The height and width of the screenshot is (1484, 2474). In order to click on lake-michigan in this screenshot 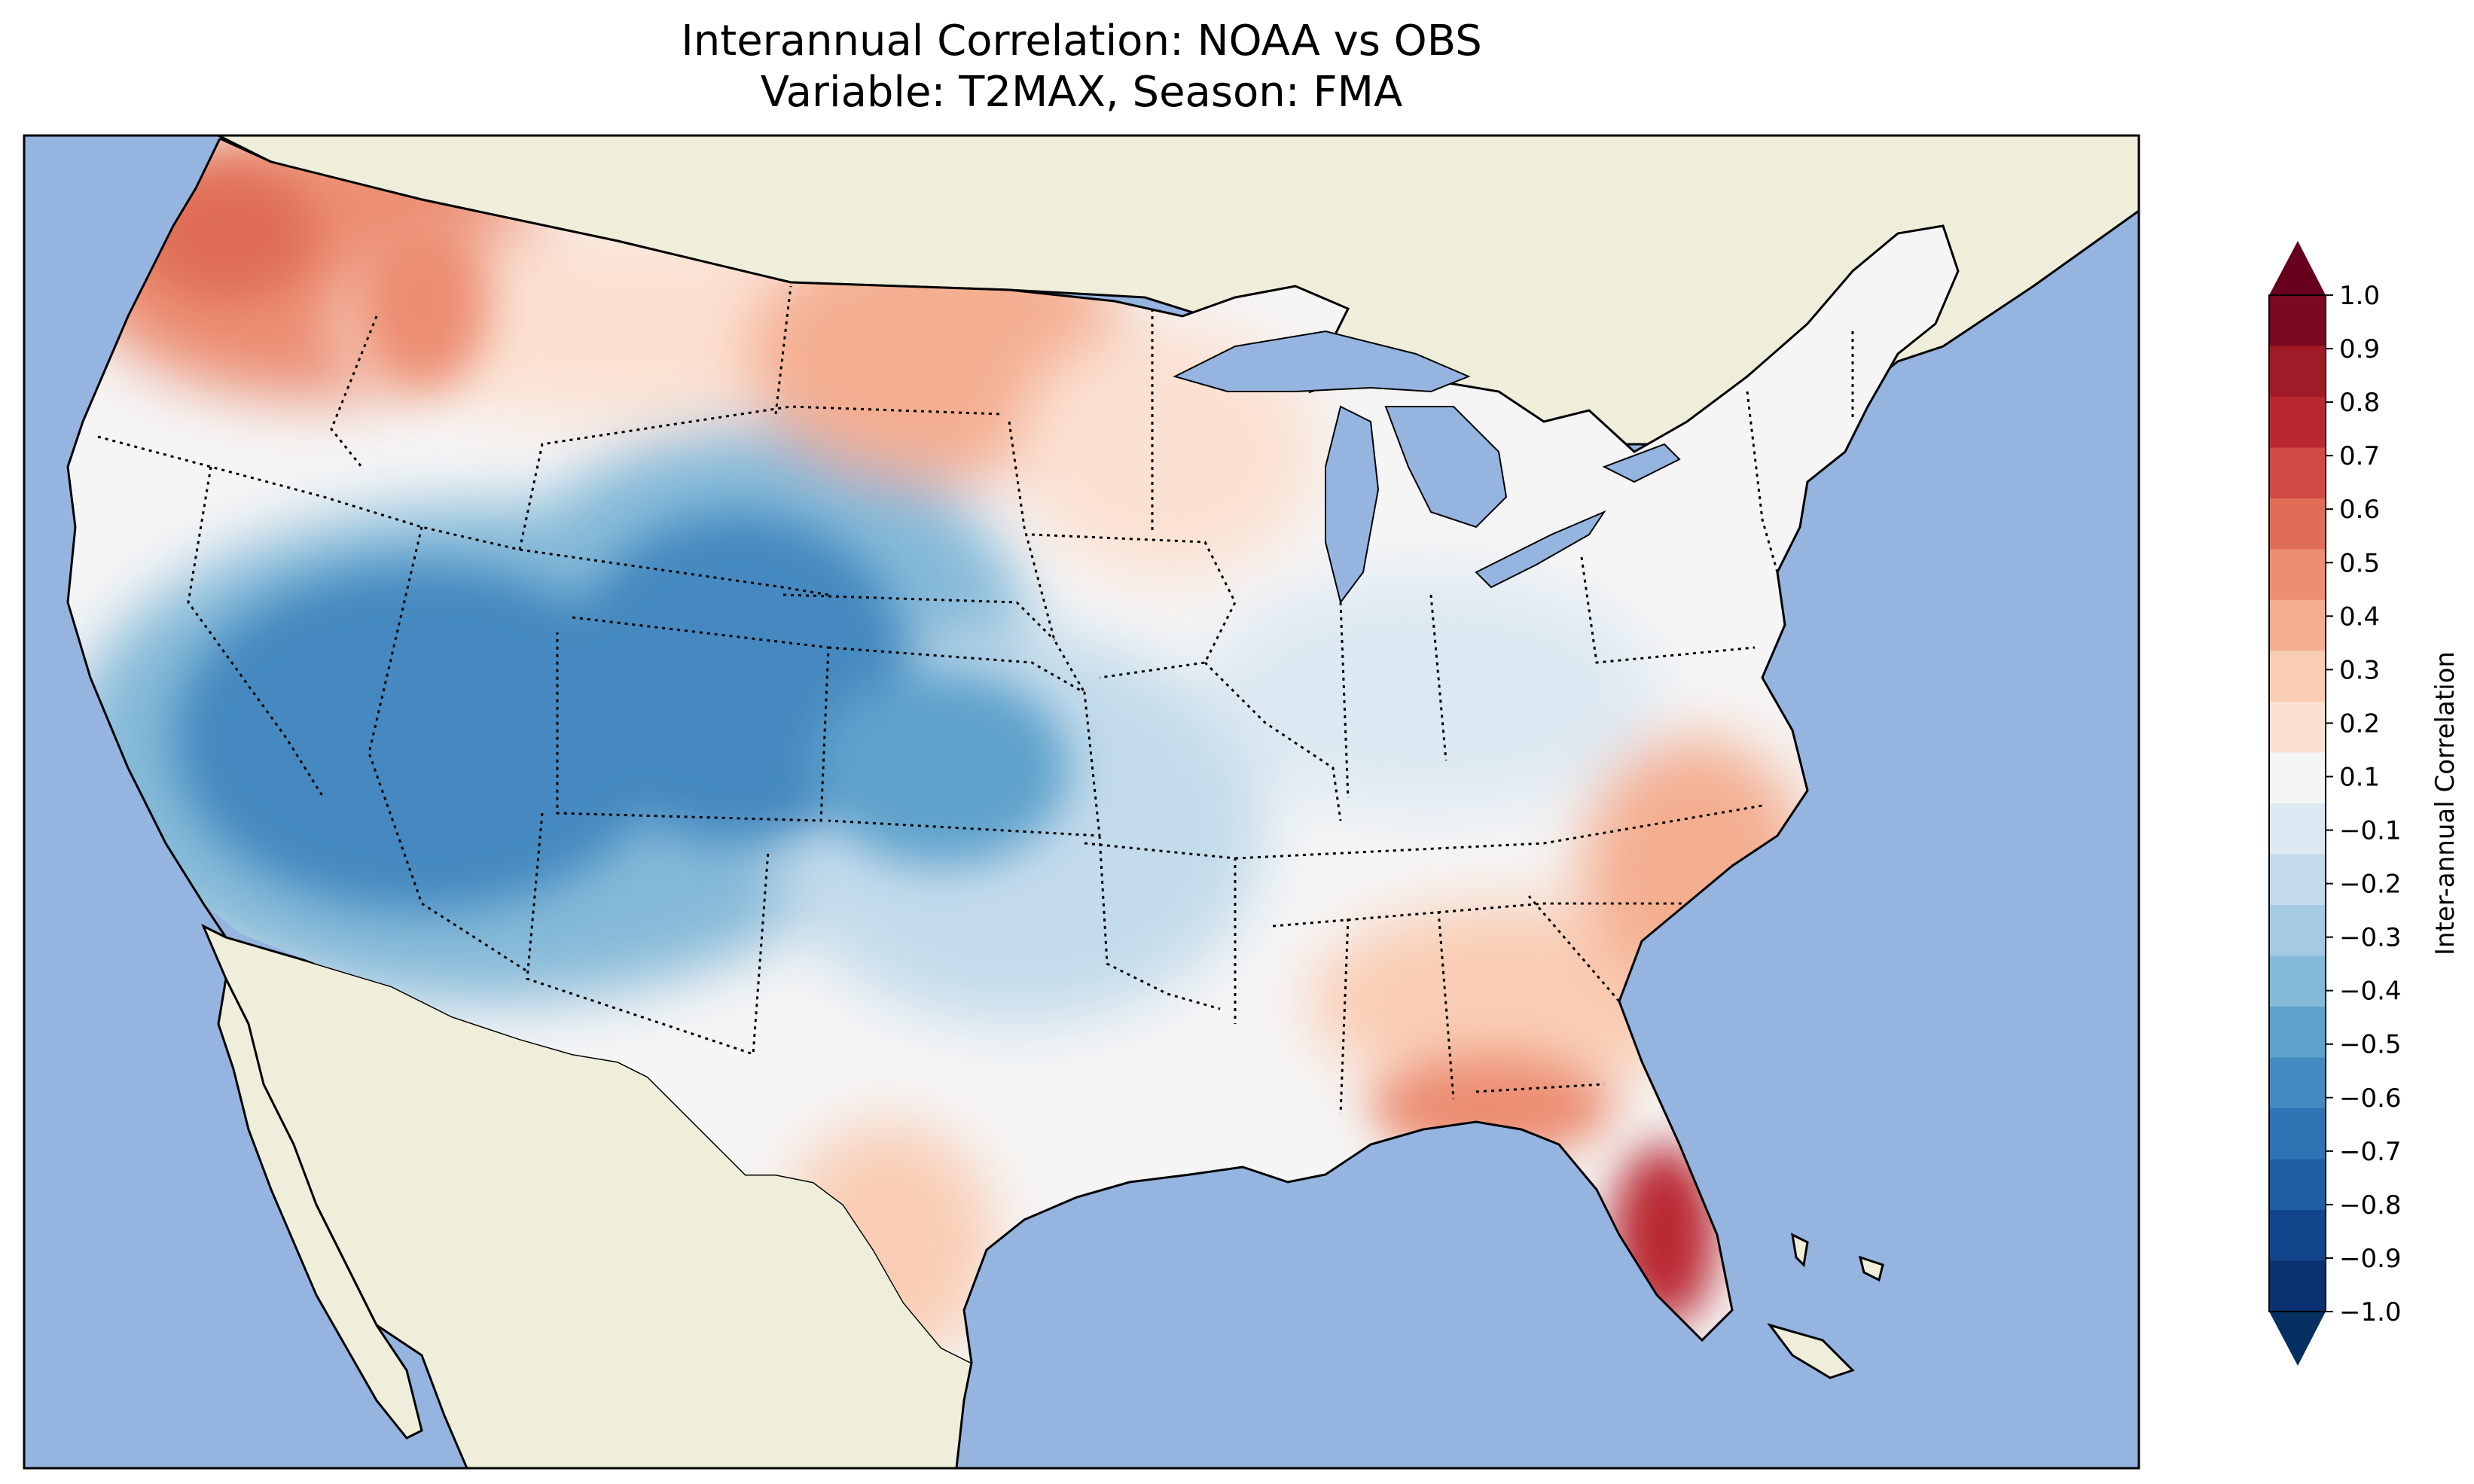, I will do `click(1353, 505)`.